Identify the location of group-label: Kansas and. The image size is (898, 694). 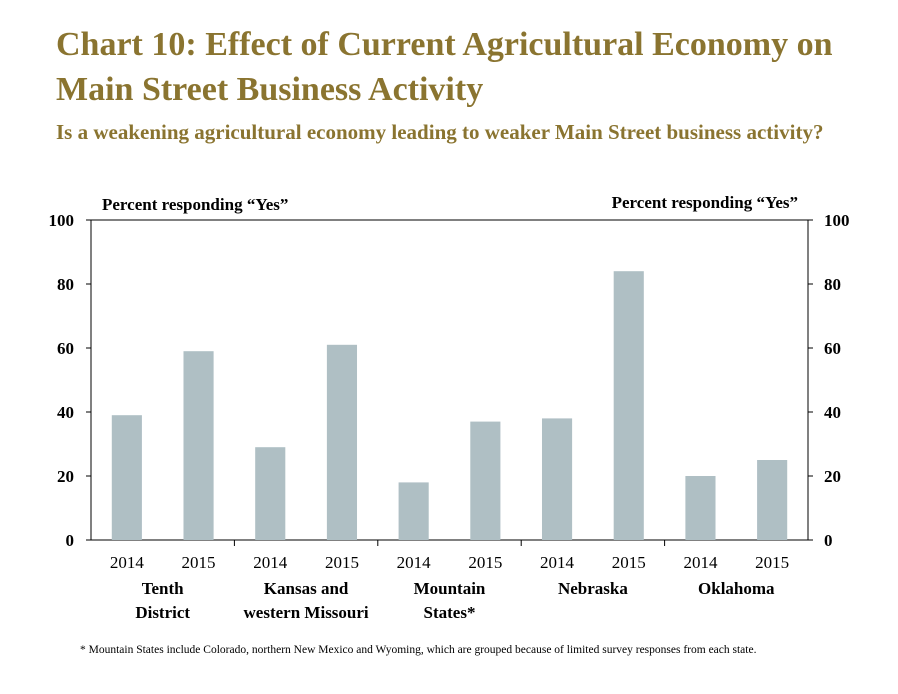
(306, 588).